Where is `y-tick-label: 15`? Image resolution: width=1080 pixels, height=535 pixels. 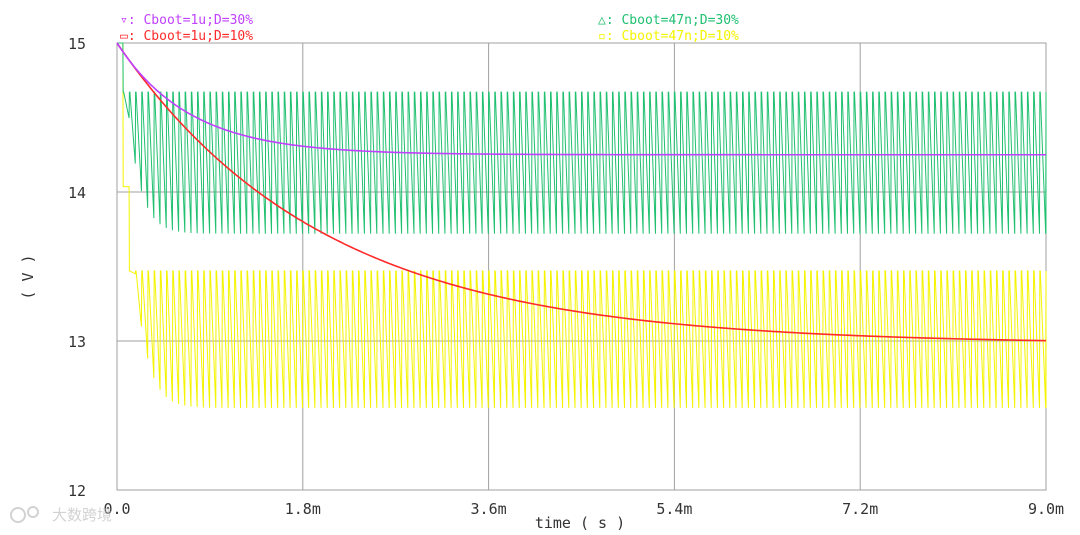
y-tick-label: 15 is located at coordinates (77, 44).